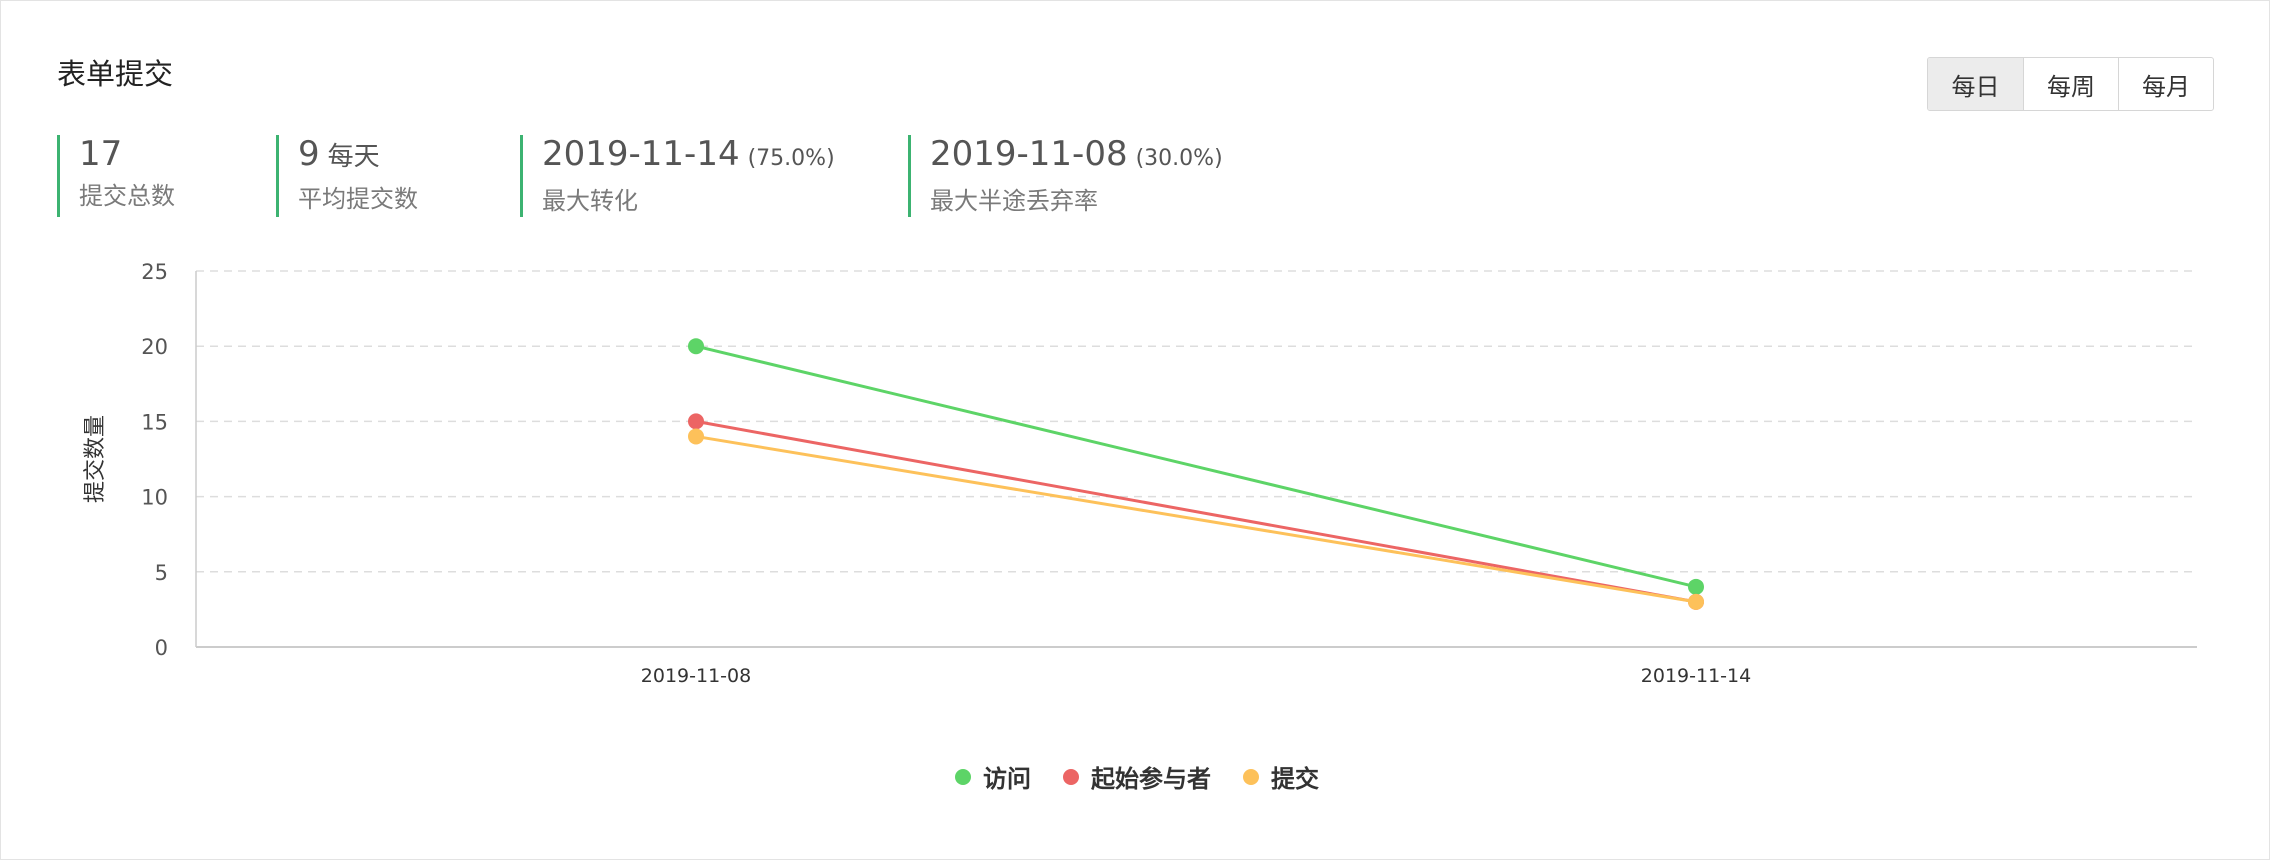 The width and height of the screenshot is (2272, 863). I want to click on x-tick-label-1: 2019-11-14, so click(1696, 676).